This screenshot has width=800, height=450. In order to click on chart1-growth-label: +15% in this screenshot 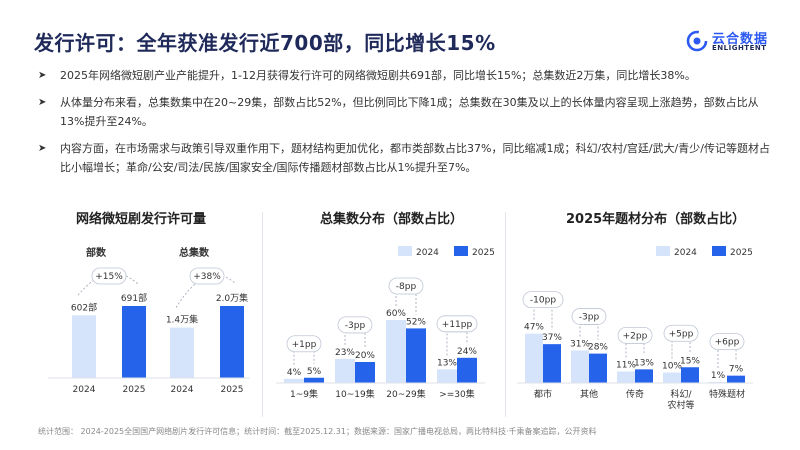, I will do `click(109, 277)`.